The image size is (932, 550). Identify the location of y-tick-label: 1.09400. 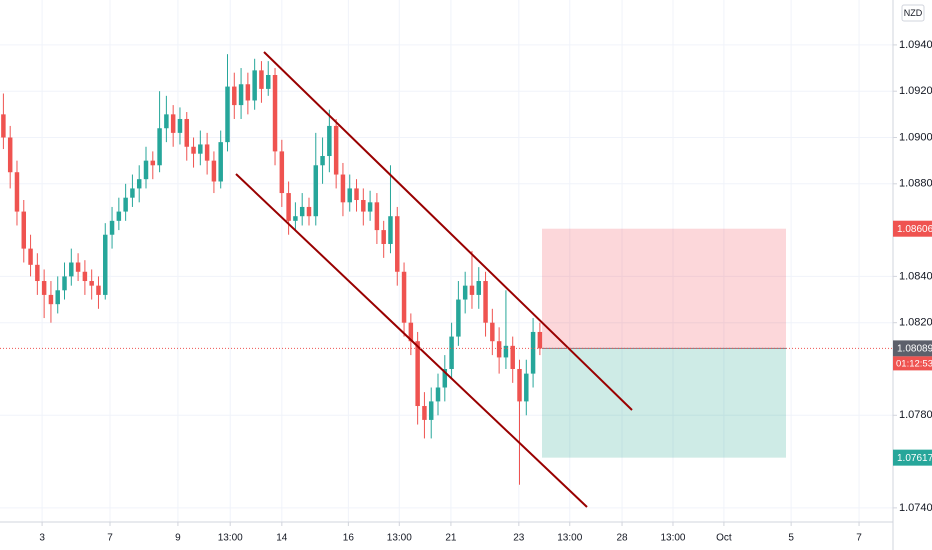
(915, 45).